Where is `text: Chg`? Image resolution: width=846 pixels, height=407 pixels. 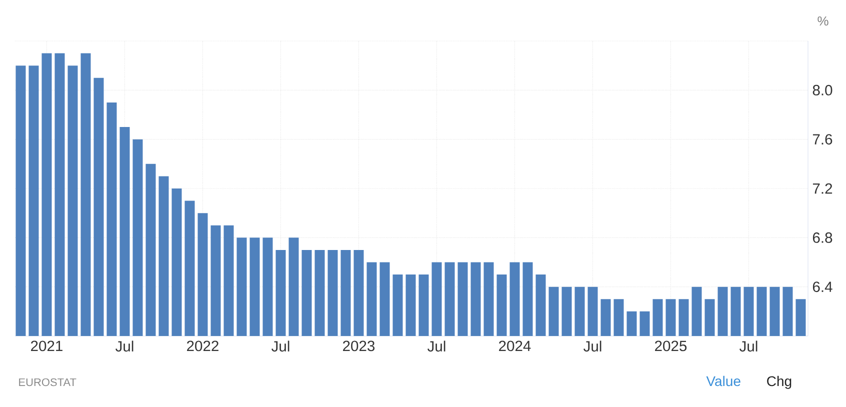
text: Chg is located at coordinates (779, 382).